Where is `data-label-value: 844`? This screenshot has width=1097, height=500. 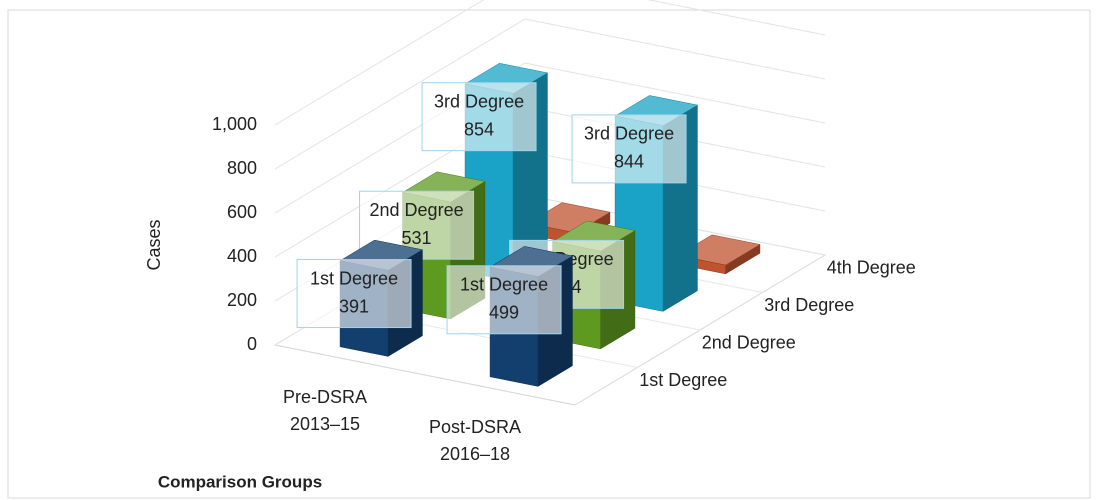
data-label-value: 844 is located at coordinates (629, 162).